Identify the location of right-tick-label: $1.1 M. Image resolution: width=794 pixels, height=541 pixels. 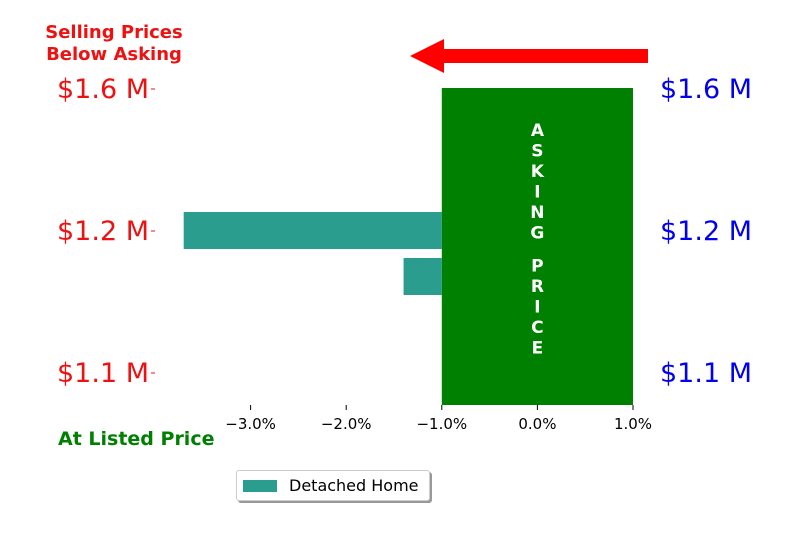
(706, 373).